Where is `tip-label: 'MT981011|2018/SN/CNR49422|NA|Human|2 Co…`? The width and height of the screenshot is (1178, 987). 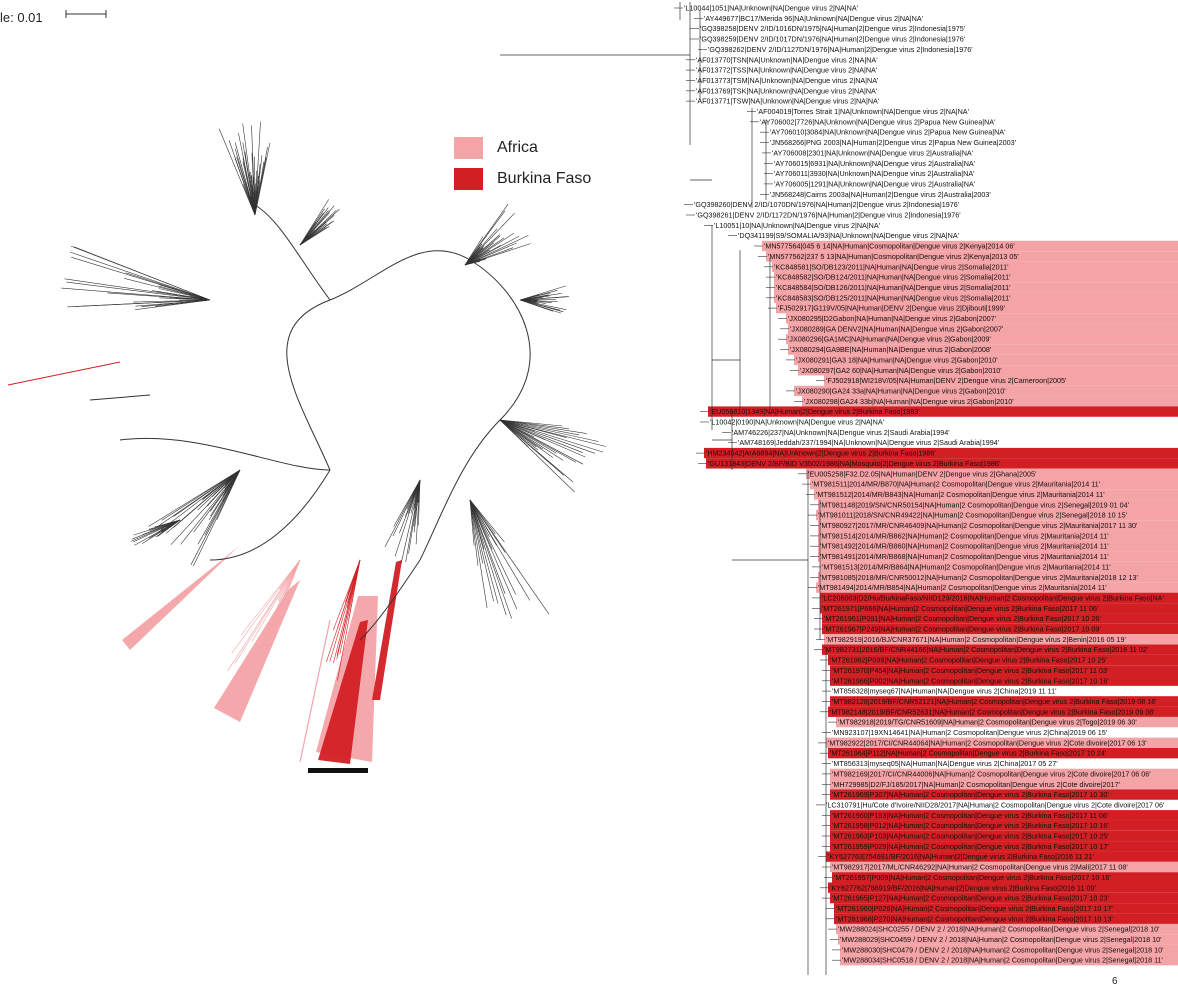
tip-label: 'MT981011|2018/SN/CNR49422|NA|Human|2 Co… is located at coordinates (973, 515).